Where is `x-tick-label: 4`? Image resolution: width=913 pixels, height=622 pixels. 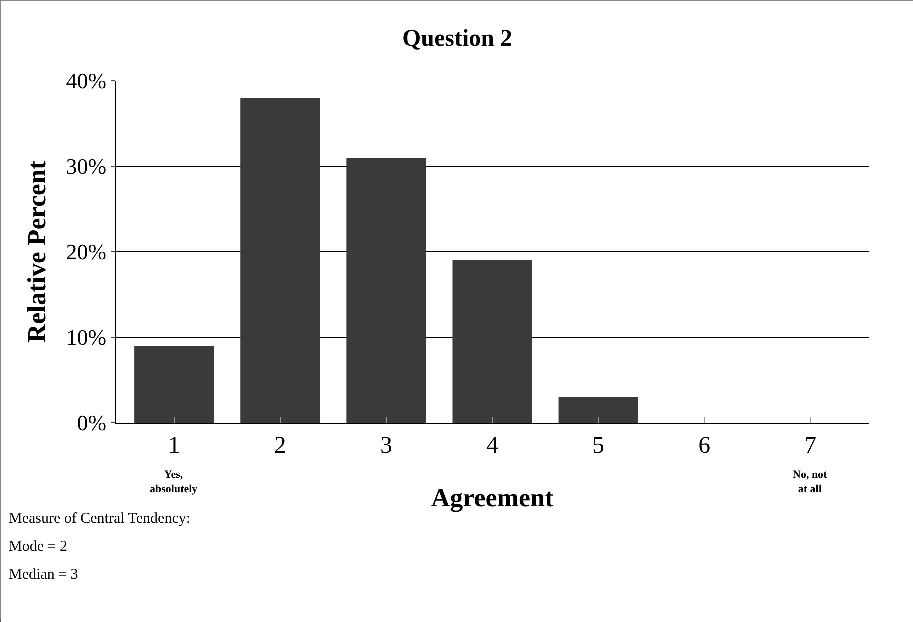 x-tick-label: 4 is located at coordinates (492, 445).